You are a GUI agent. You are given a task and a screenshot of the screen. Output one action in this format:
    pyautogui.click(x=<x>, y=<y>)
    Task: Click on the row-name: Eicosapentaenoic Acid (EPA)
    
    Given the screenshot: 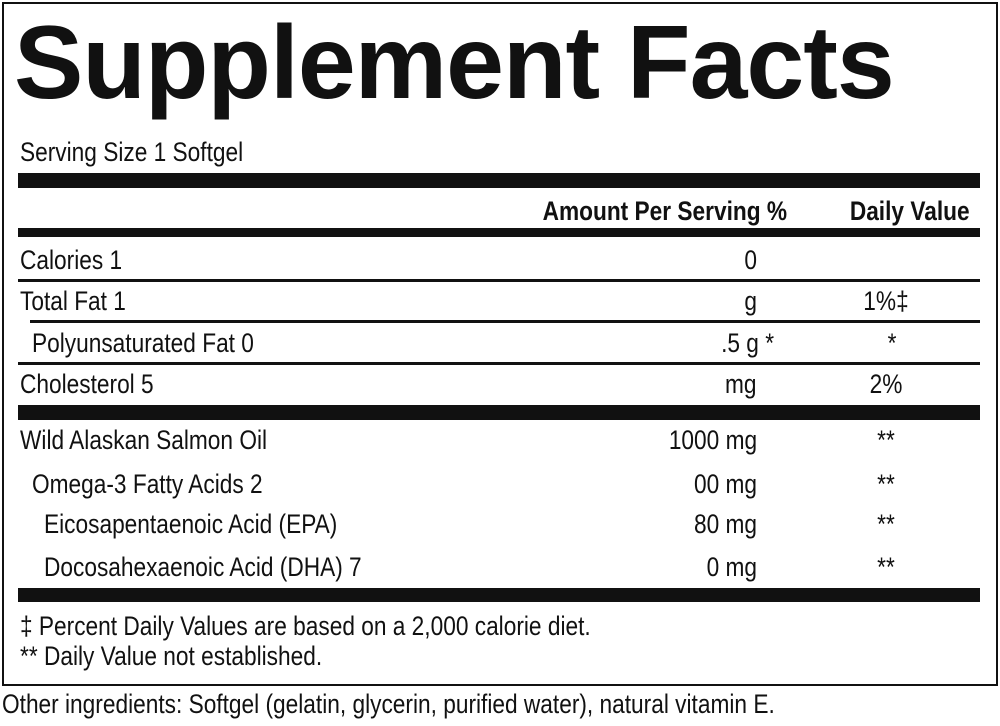 What is the action you would take?
    pyautogui.click(x=191, y=524)
    